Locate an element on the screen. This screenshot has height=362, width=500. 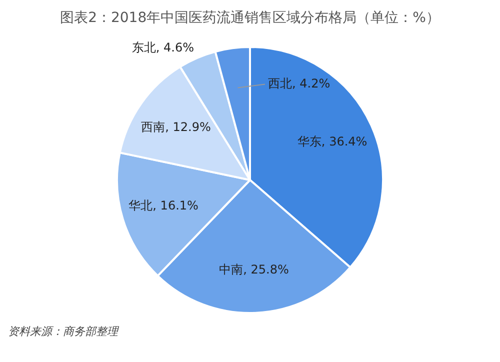
text: 资料来源：商务部整理 is located at coordinates (64, 331).